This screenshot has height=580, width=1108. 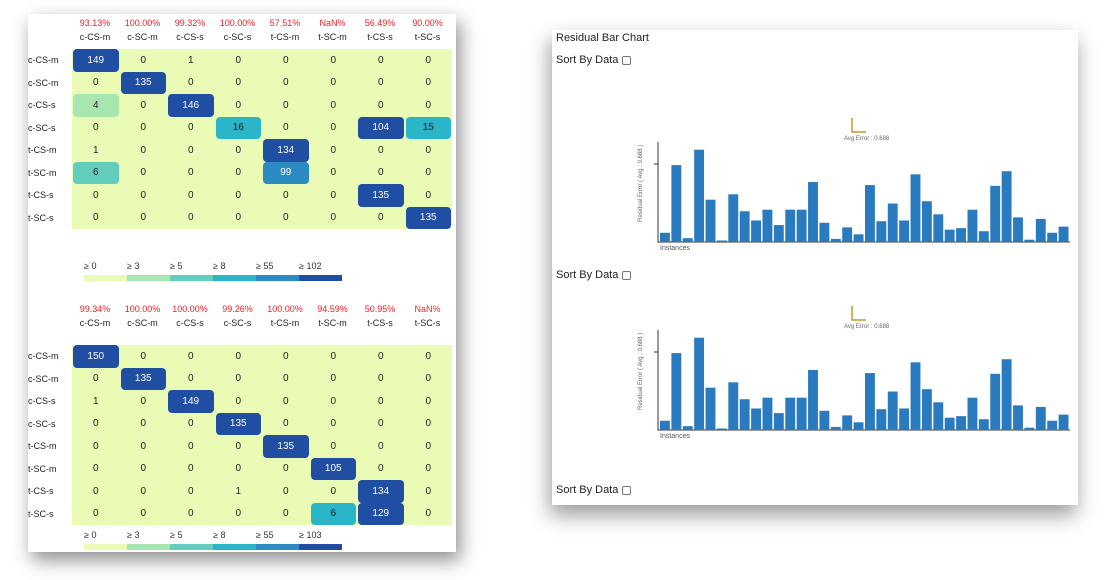 I want to click on matrix-cell-highlight: 146, so click(x=191, y=105).